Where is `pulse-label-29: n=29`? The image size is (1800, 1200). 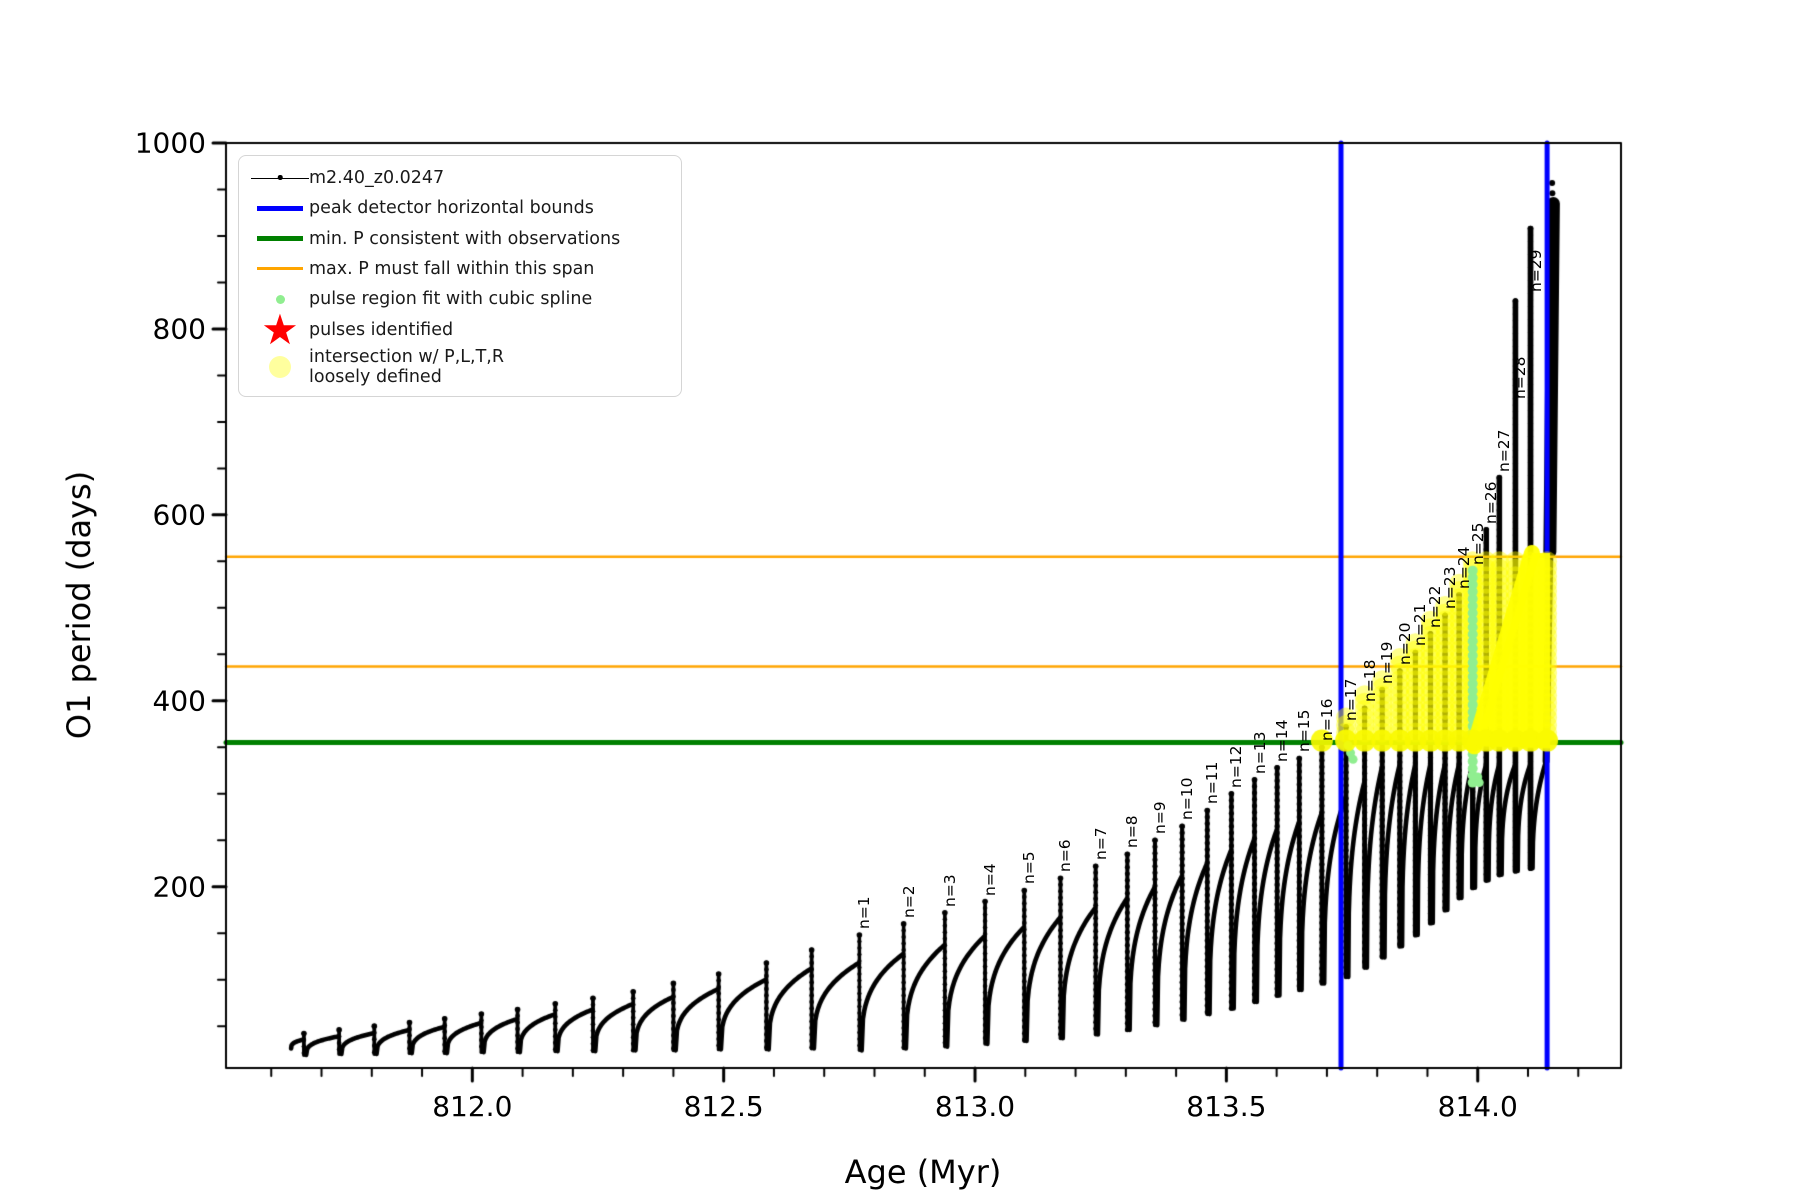 pulse-label-29: n=29 is located at coordinates (1535, 271).